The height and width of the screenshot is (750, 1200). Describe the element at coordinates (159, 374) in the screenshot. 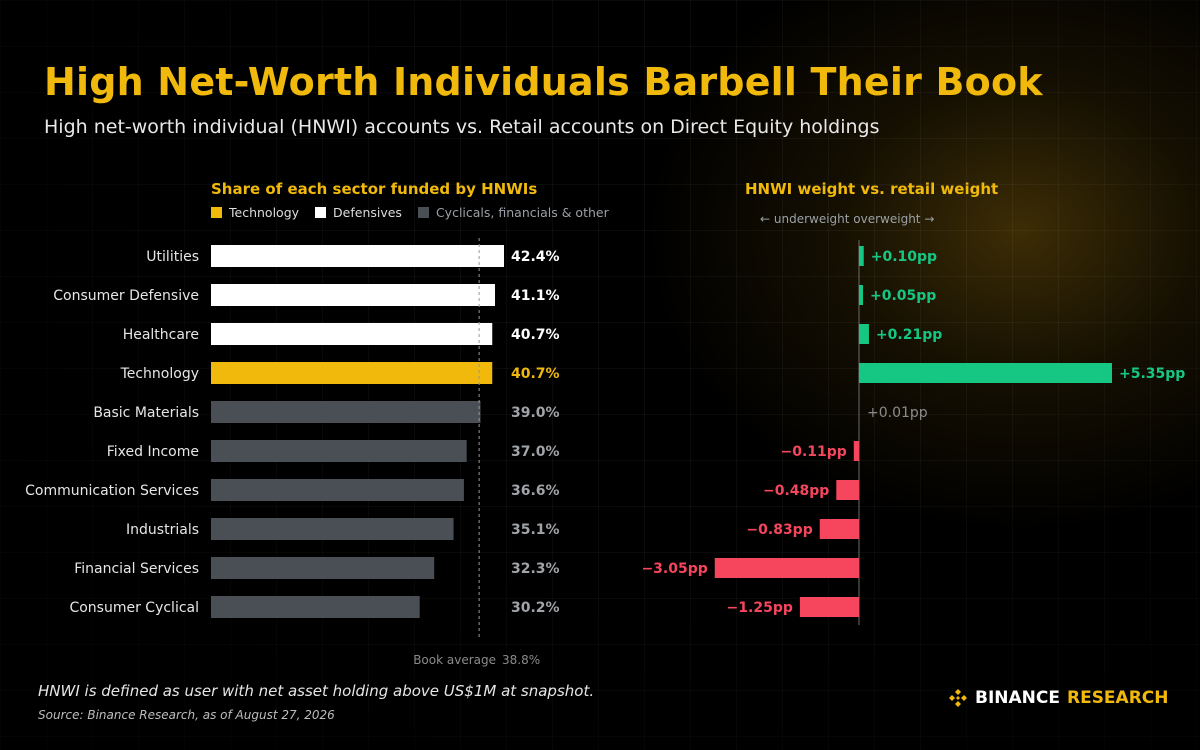

I see `sector-label: Technology` at that location.